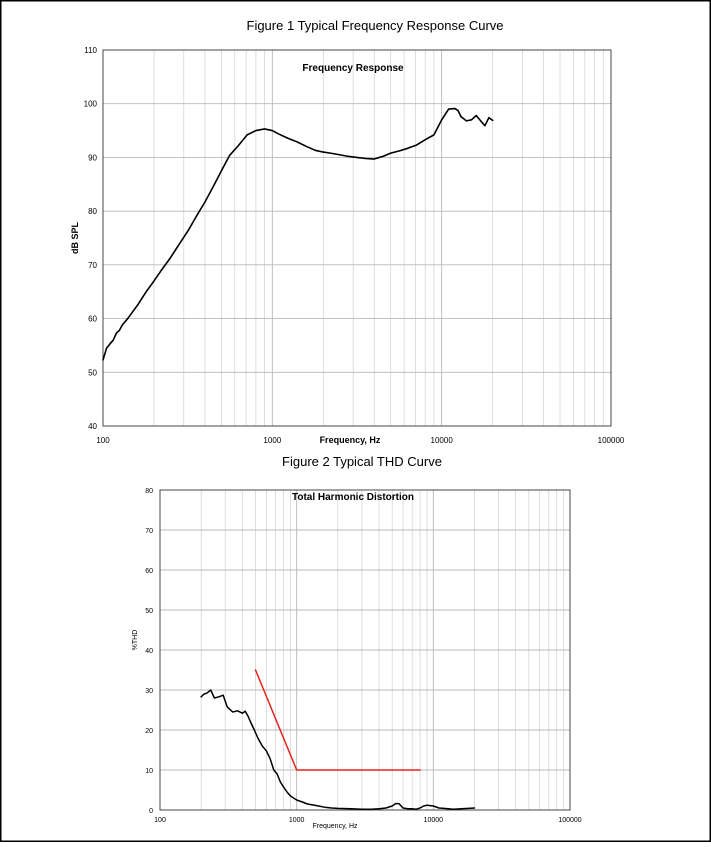 This screenshot has width=711, height=847. I want to click on y-tick-label: 0, so click(151, 811).